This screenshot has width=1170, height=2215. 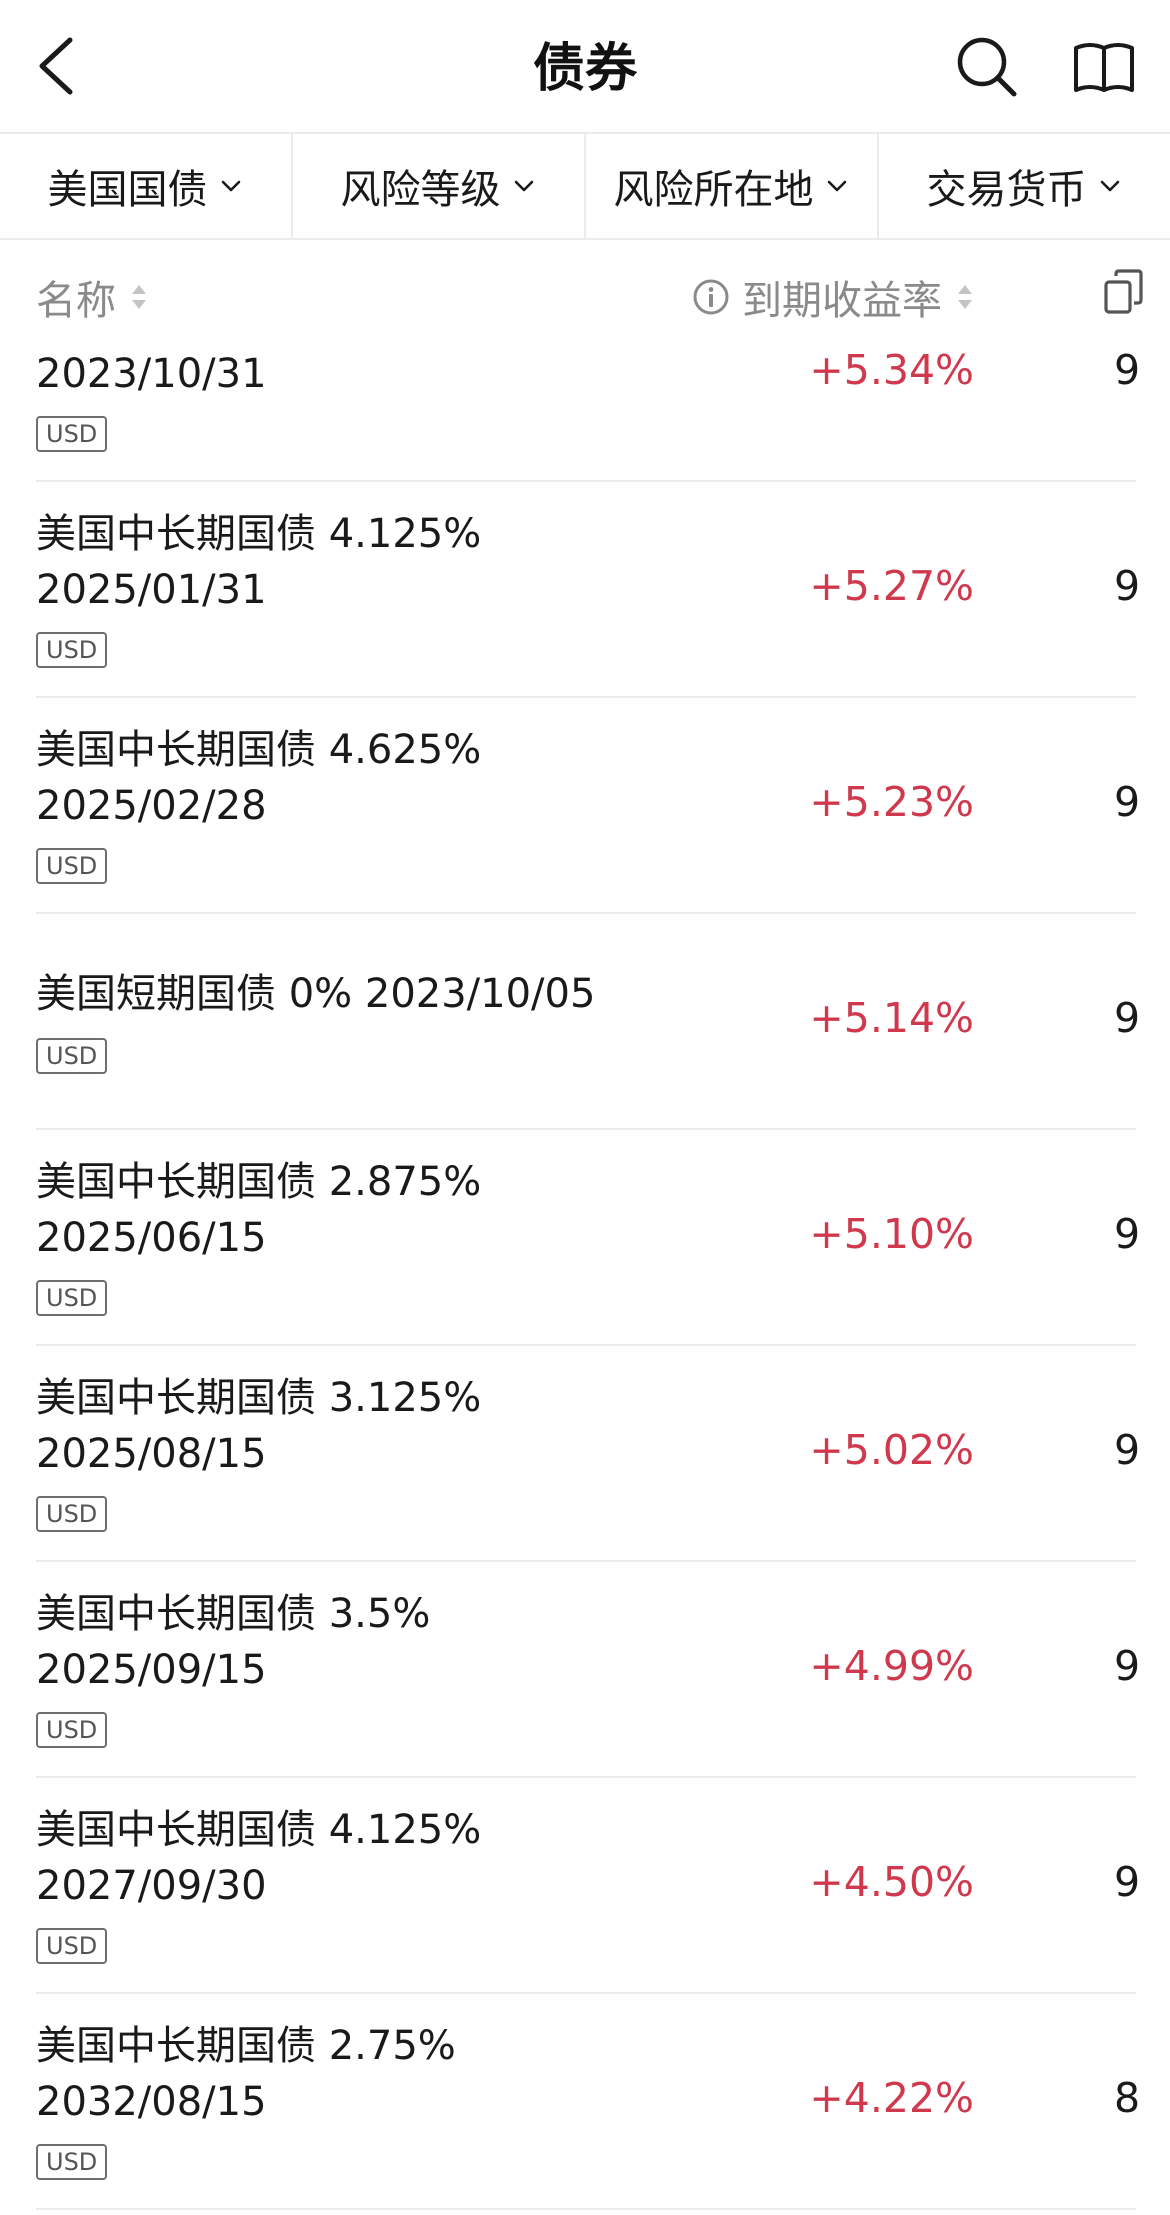 I want to click on bond-name: 美国中长期国债 3.125% 2025/08/15, so click(x=258, y=1426).